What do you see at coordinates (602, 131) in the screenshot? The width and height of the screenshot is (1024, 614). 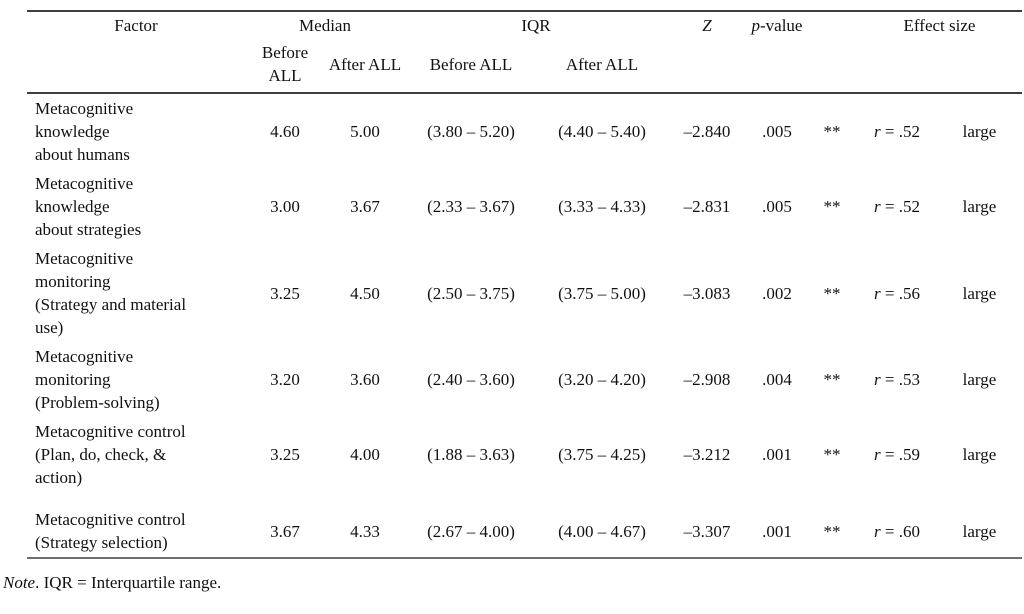 I see `iqr-after-cell: (4.40 – 5.40)` at bounding box center [602, 131].